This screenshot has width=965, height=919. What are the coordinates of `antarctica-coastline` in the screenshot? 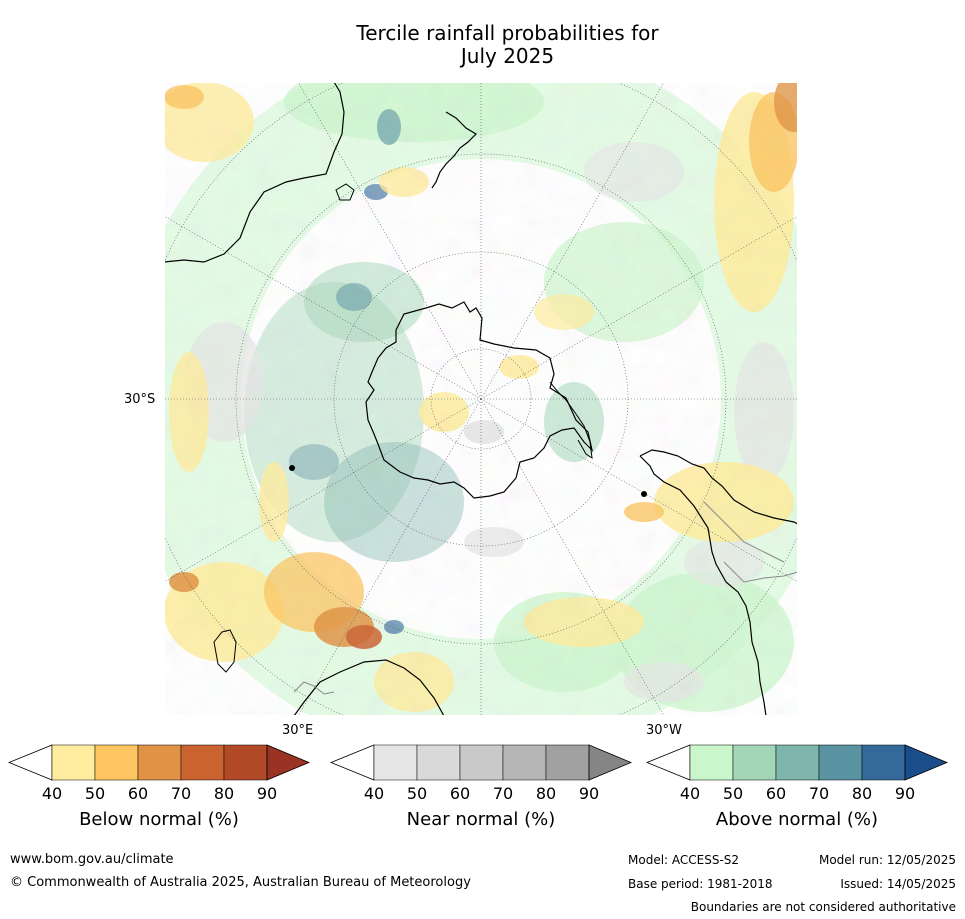 It's located at (479, 400).